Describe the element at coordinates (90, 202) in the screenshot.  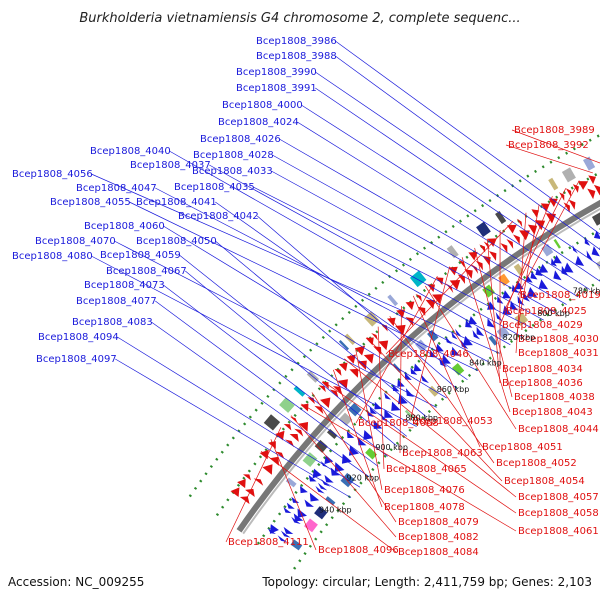
I see `forward-gene-label: Bcep1808_4055` at that location.